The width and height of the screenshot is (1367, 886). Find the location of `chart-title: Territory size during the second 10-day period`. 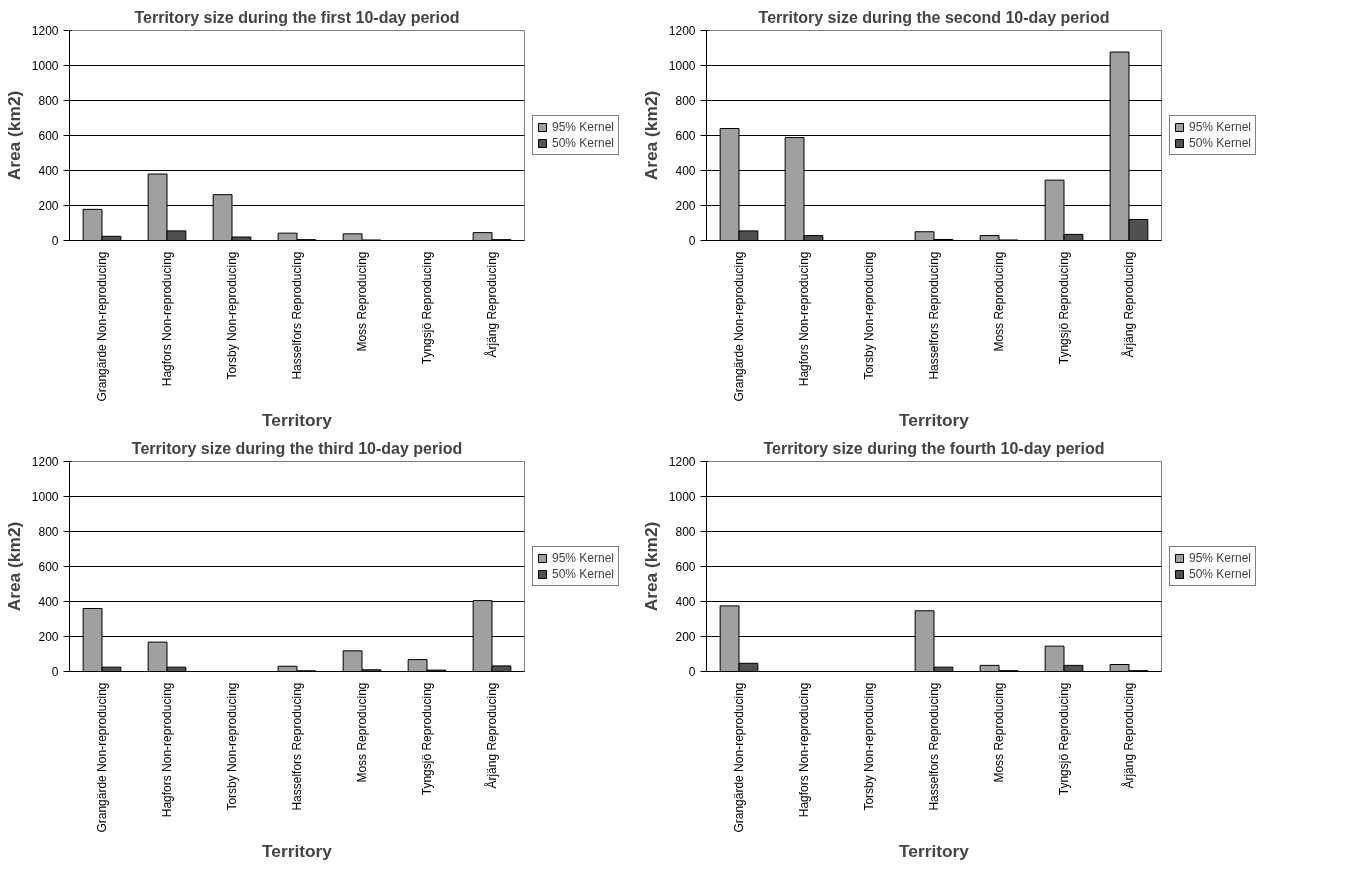

chart-title: Territory size during the second 10-day period is located at coordinates (934, 17).